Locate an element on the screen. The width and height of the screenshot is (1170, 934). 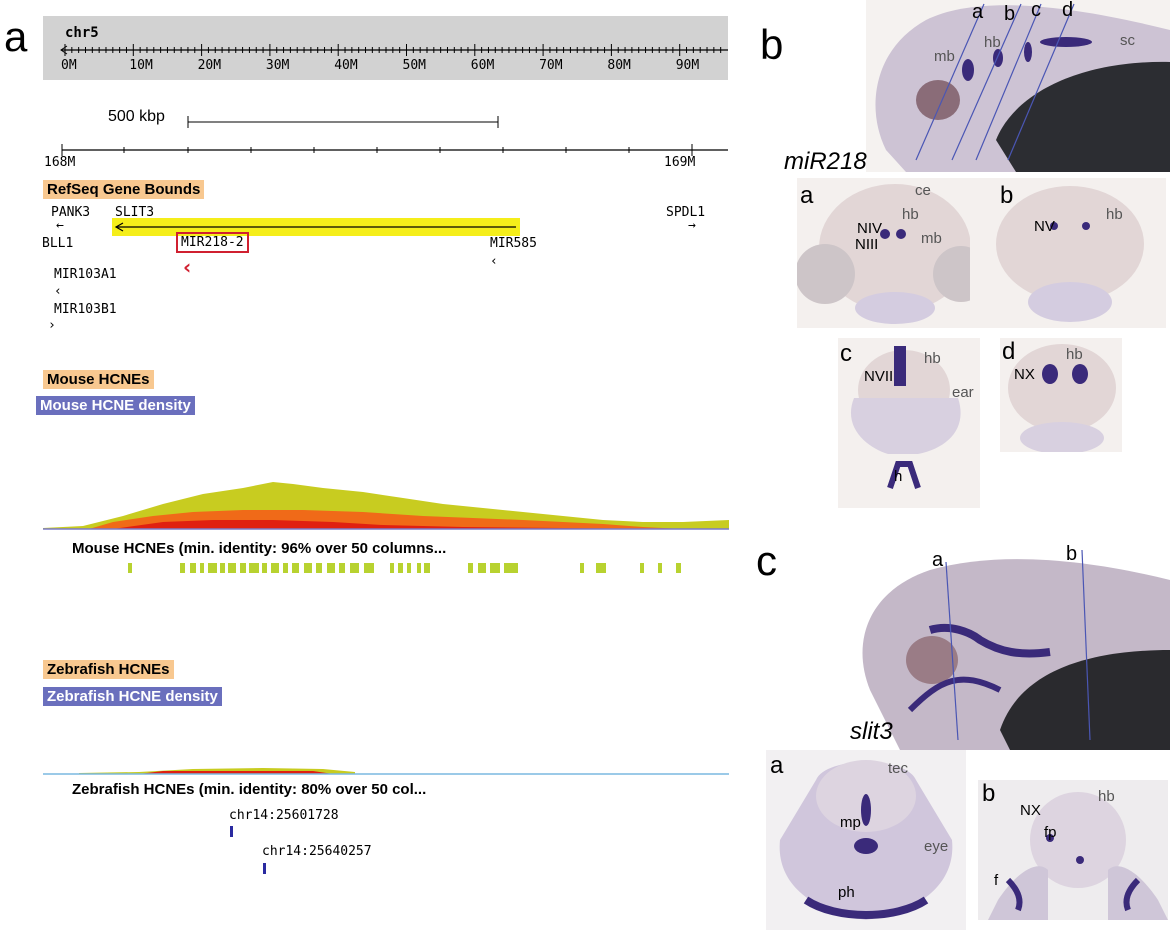
b-section-a-drawing is located at coordinates (893, 254).